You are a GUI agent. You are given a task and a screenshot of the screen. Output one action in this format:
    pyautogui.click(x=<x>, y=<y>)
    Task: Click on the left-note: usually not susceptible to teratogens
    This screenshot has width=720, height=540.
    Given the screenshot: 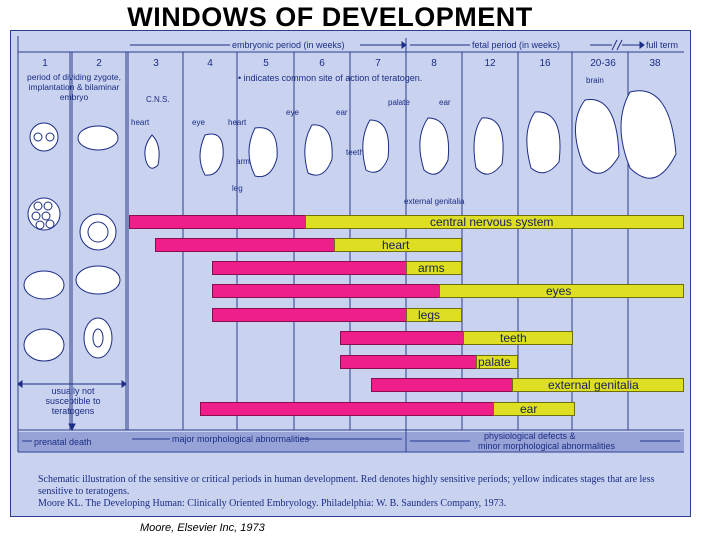 What is the action you would take?
    pyautogui.click(x=73, y=401)
    